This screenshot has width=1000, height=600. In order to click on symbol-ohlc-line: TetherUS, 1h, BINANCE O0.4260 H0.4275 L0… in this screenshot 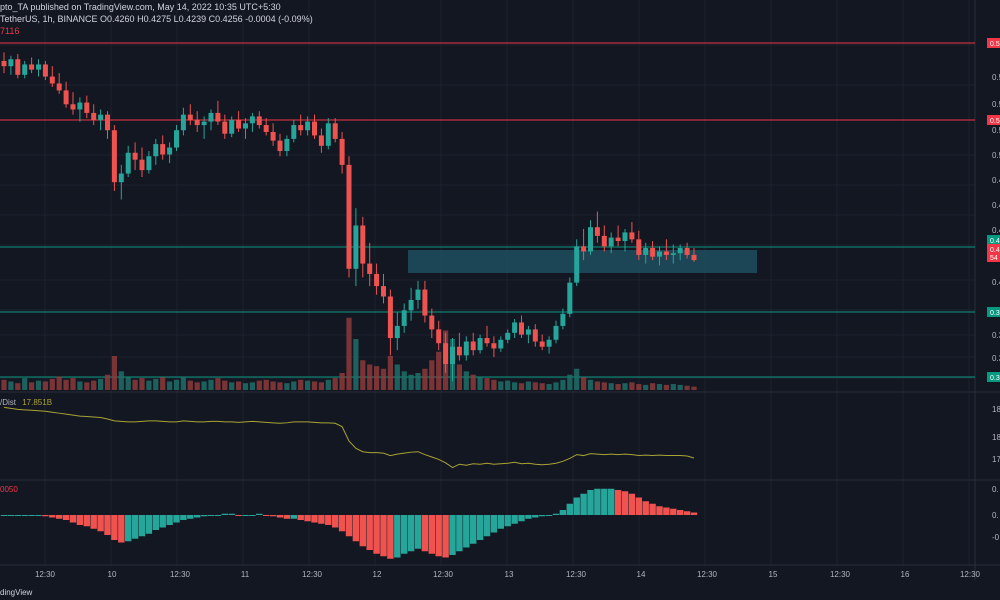, I will do `click(156, 19)`.